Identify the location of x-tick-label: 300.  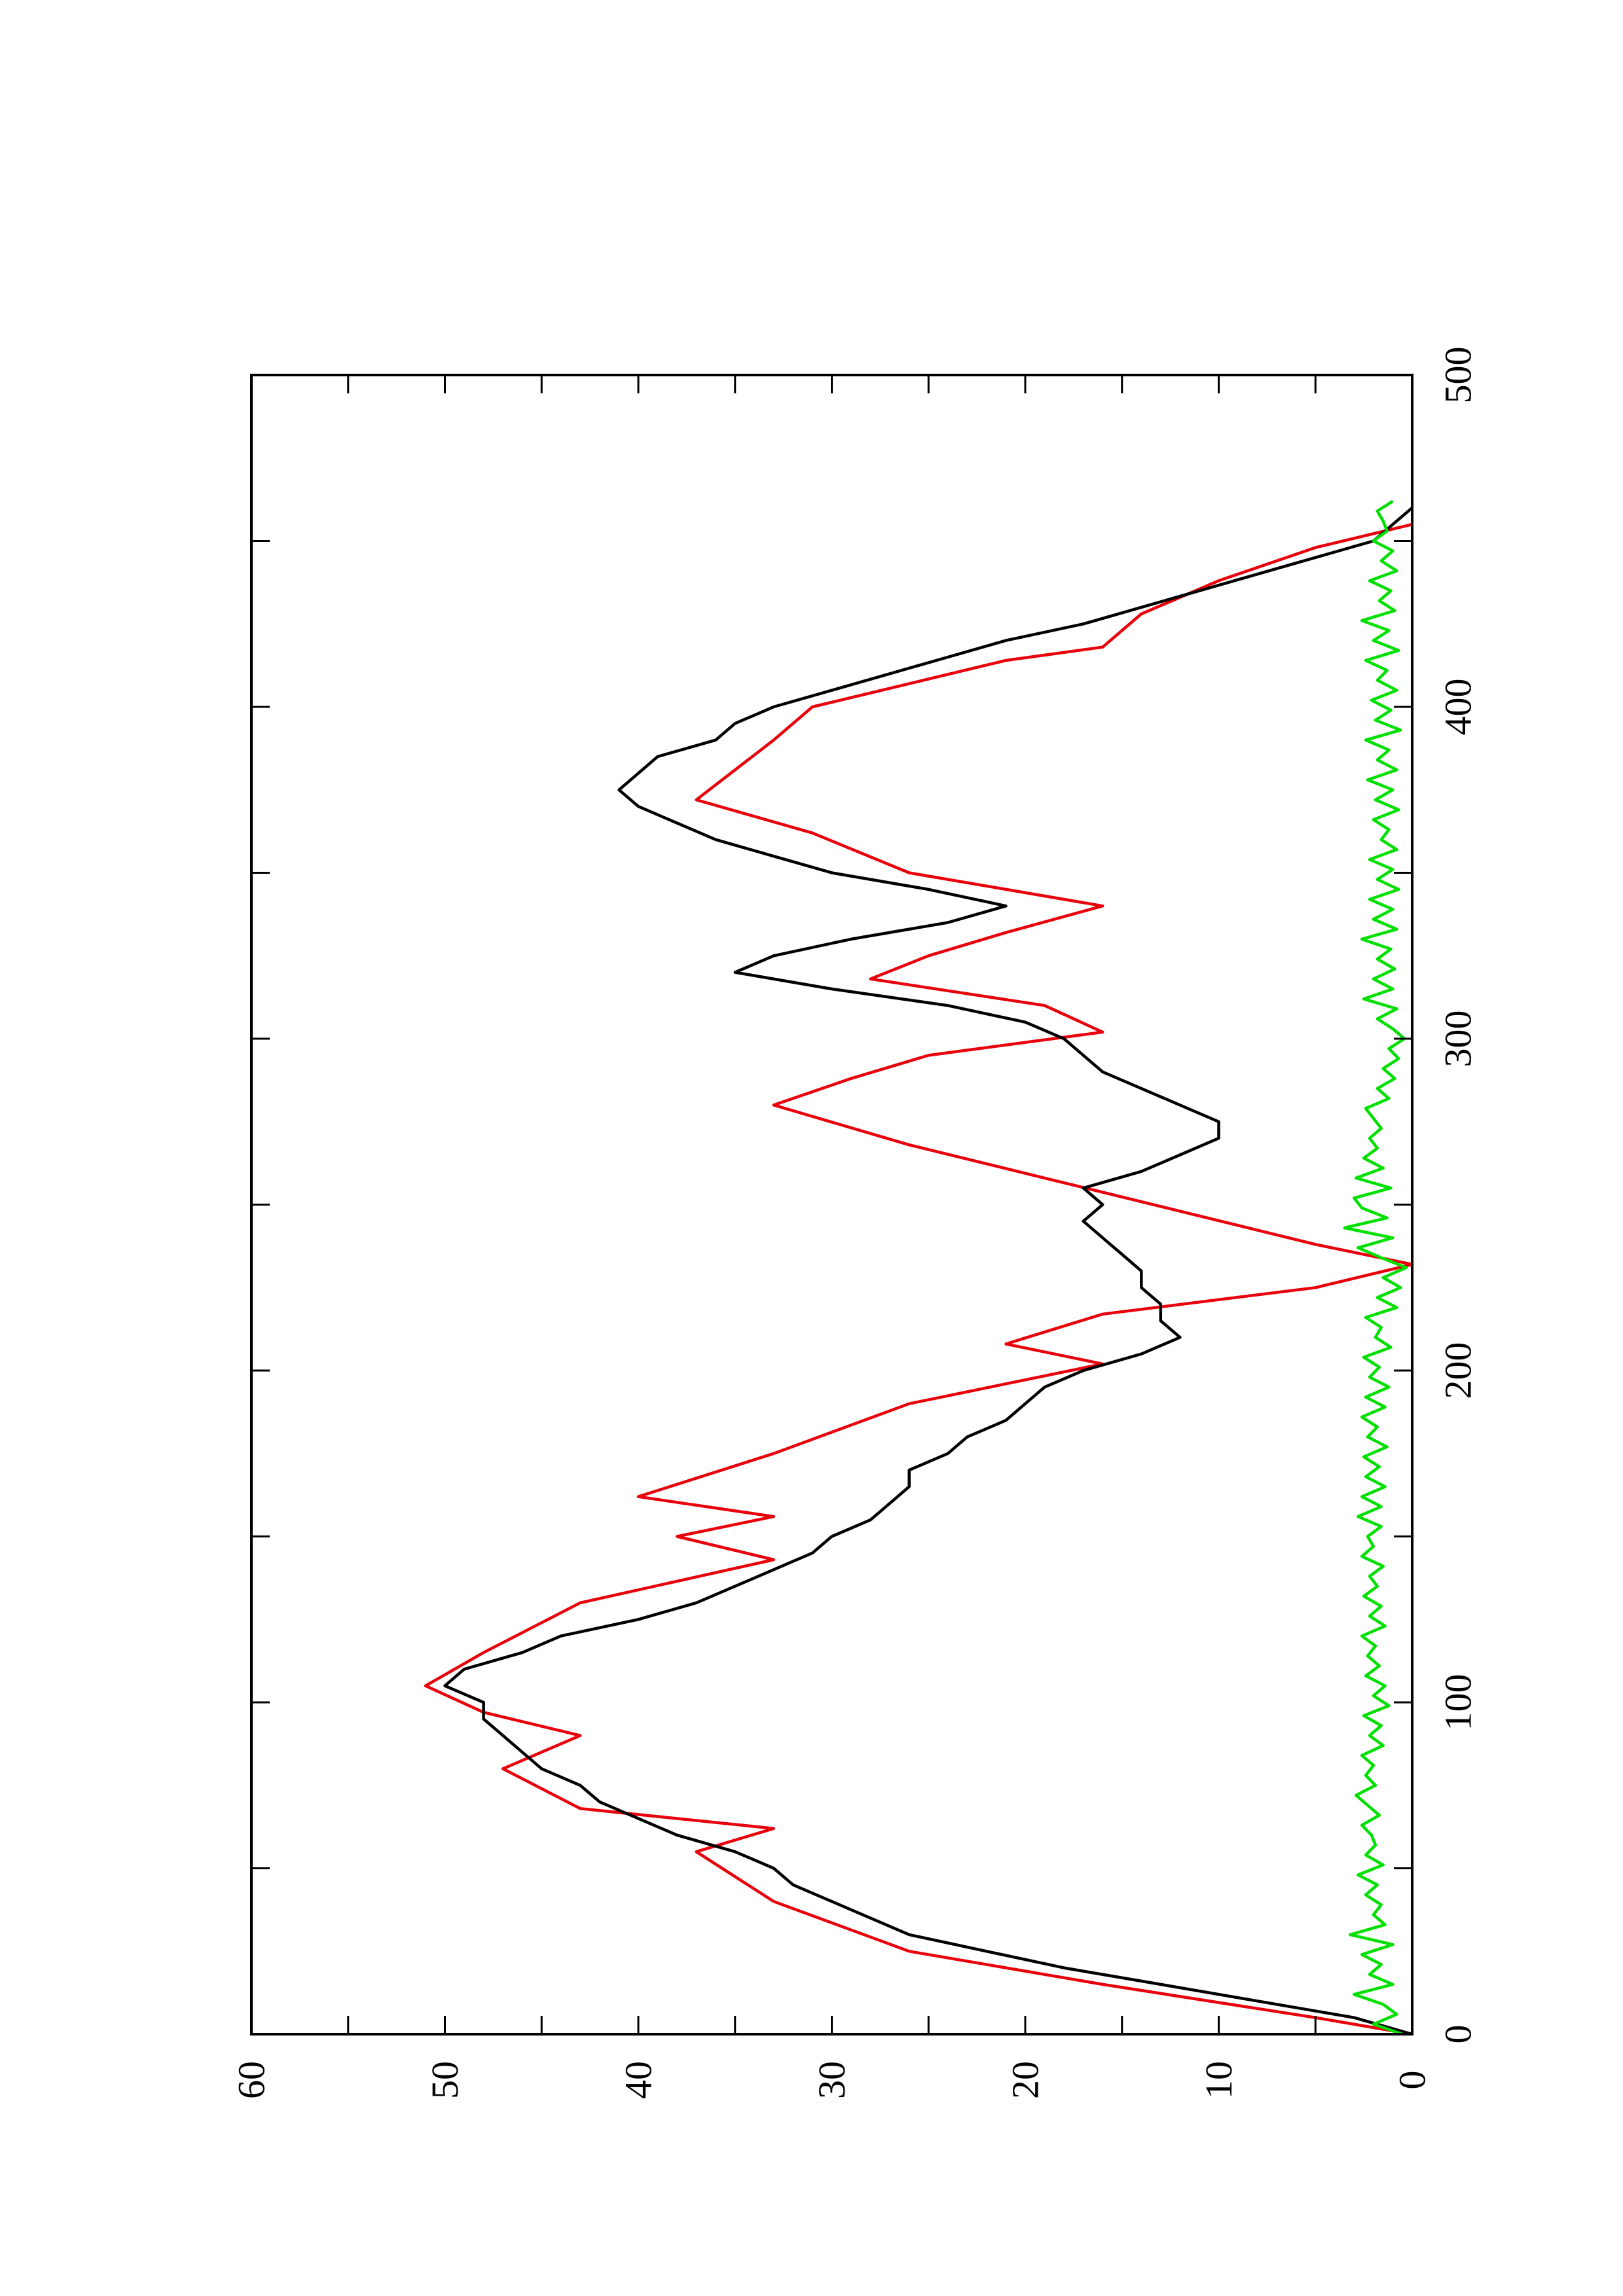
(1458, 1039).